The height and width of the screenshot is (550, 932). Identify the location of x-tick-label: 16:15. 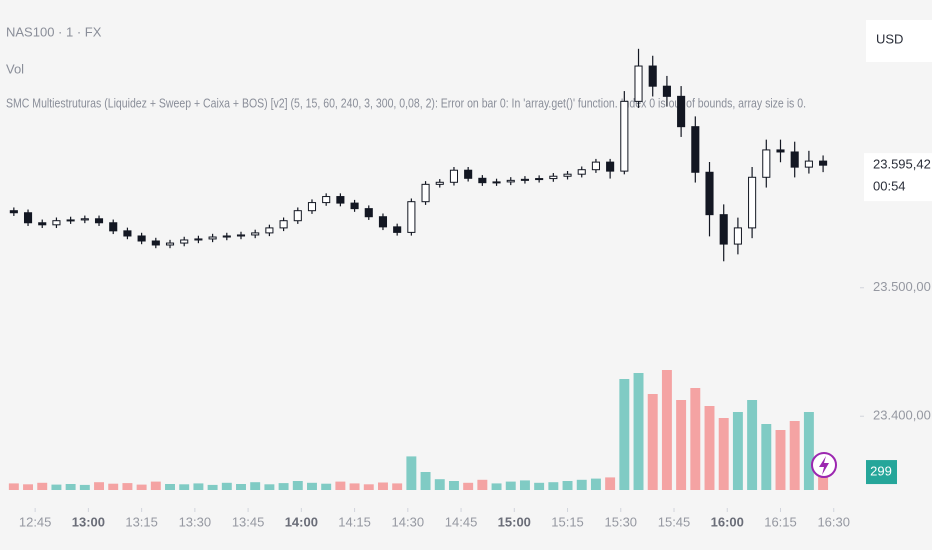
(780, 521).